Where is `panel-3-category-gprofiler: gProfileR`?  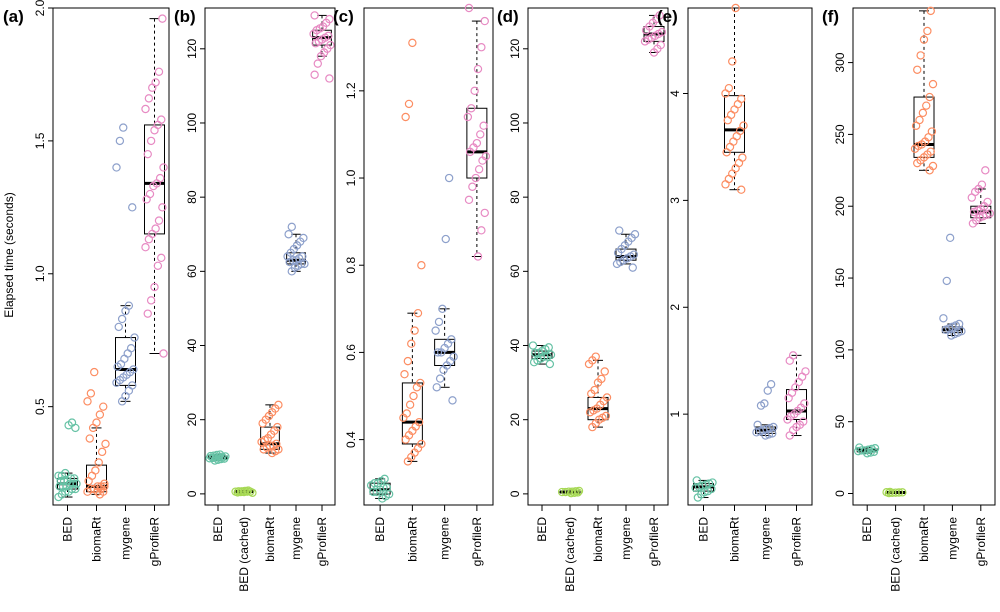 panel-3-category-gprofiler: gProfileR is located at coordinates (477, 542).